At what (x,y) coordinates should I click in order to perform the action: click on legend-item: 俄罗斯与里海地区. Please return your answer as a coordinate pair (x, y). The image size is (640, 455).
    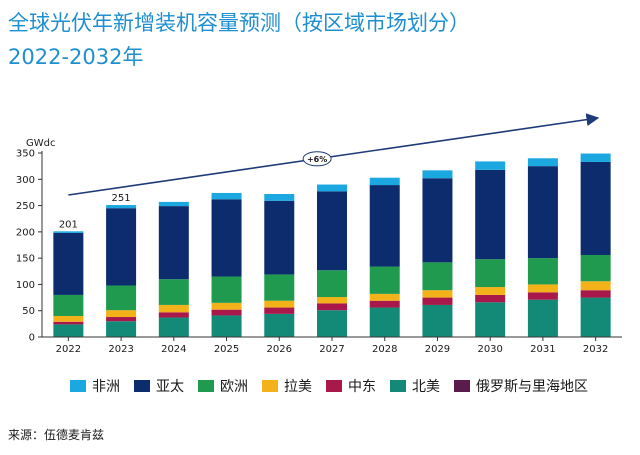
    Looking at the image, I should click on (521, 386).